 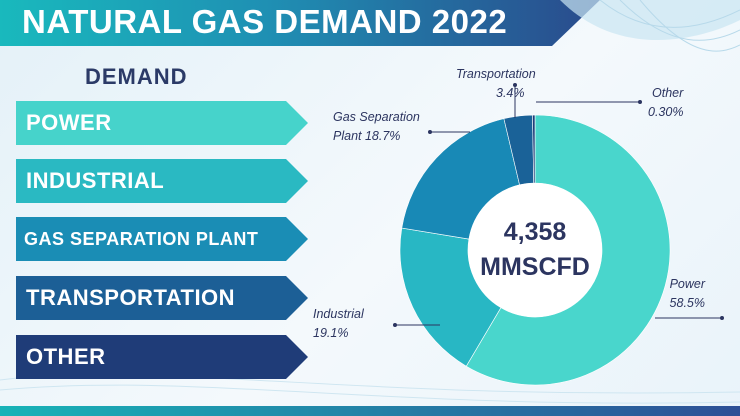 What do you see at coordinates (339, 314) in the screenshot?
I see `label-industrial-name: Industrial` at bounding box center [339, 314].